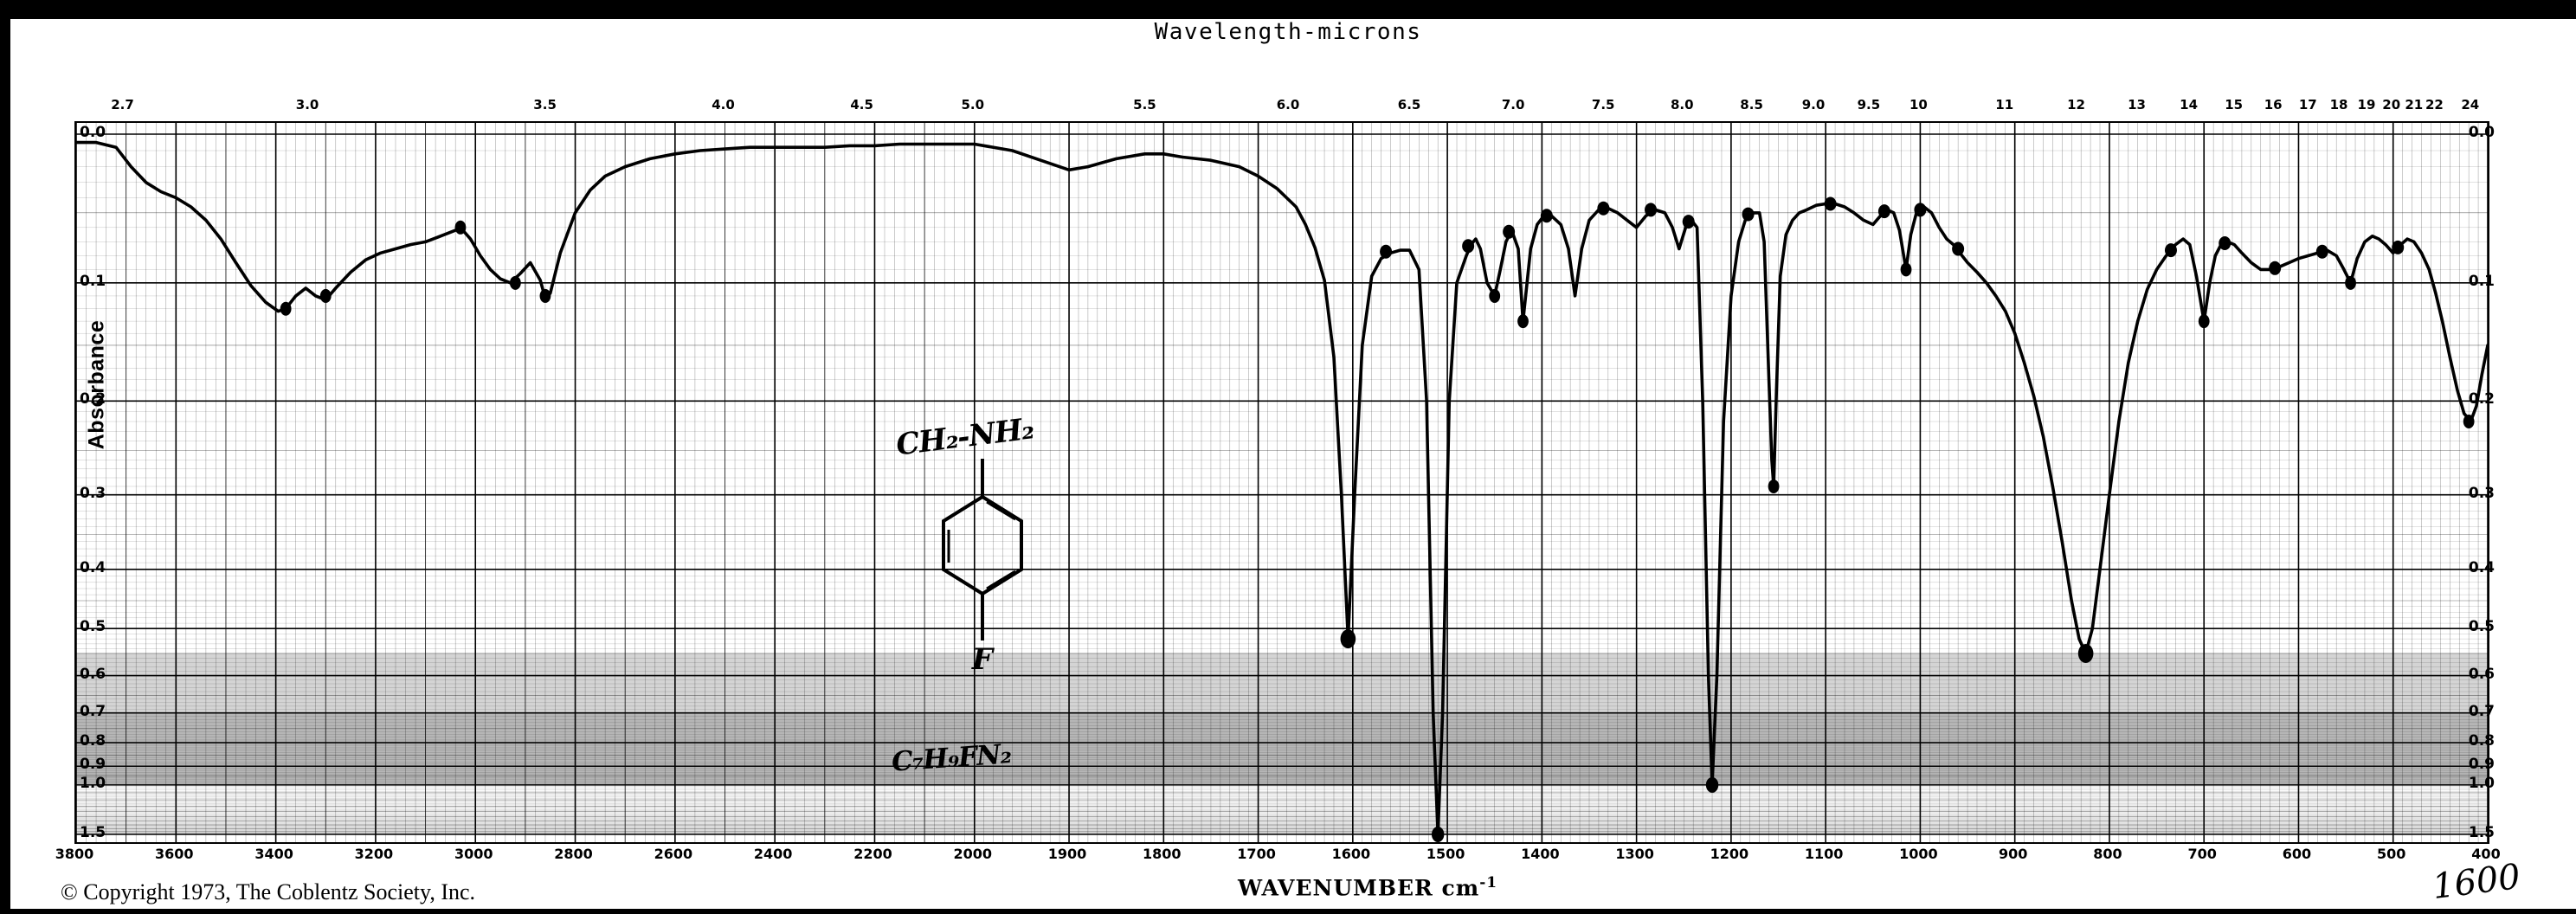 Image resolution: width=2576 pixels, height=914 pixels. I want to click on wavelength-tick-label: 9.0, so click(1813, 105).